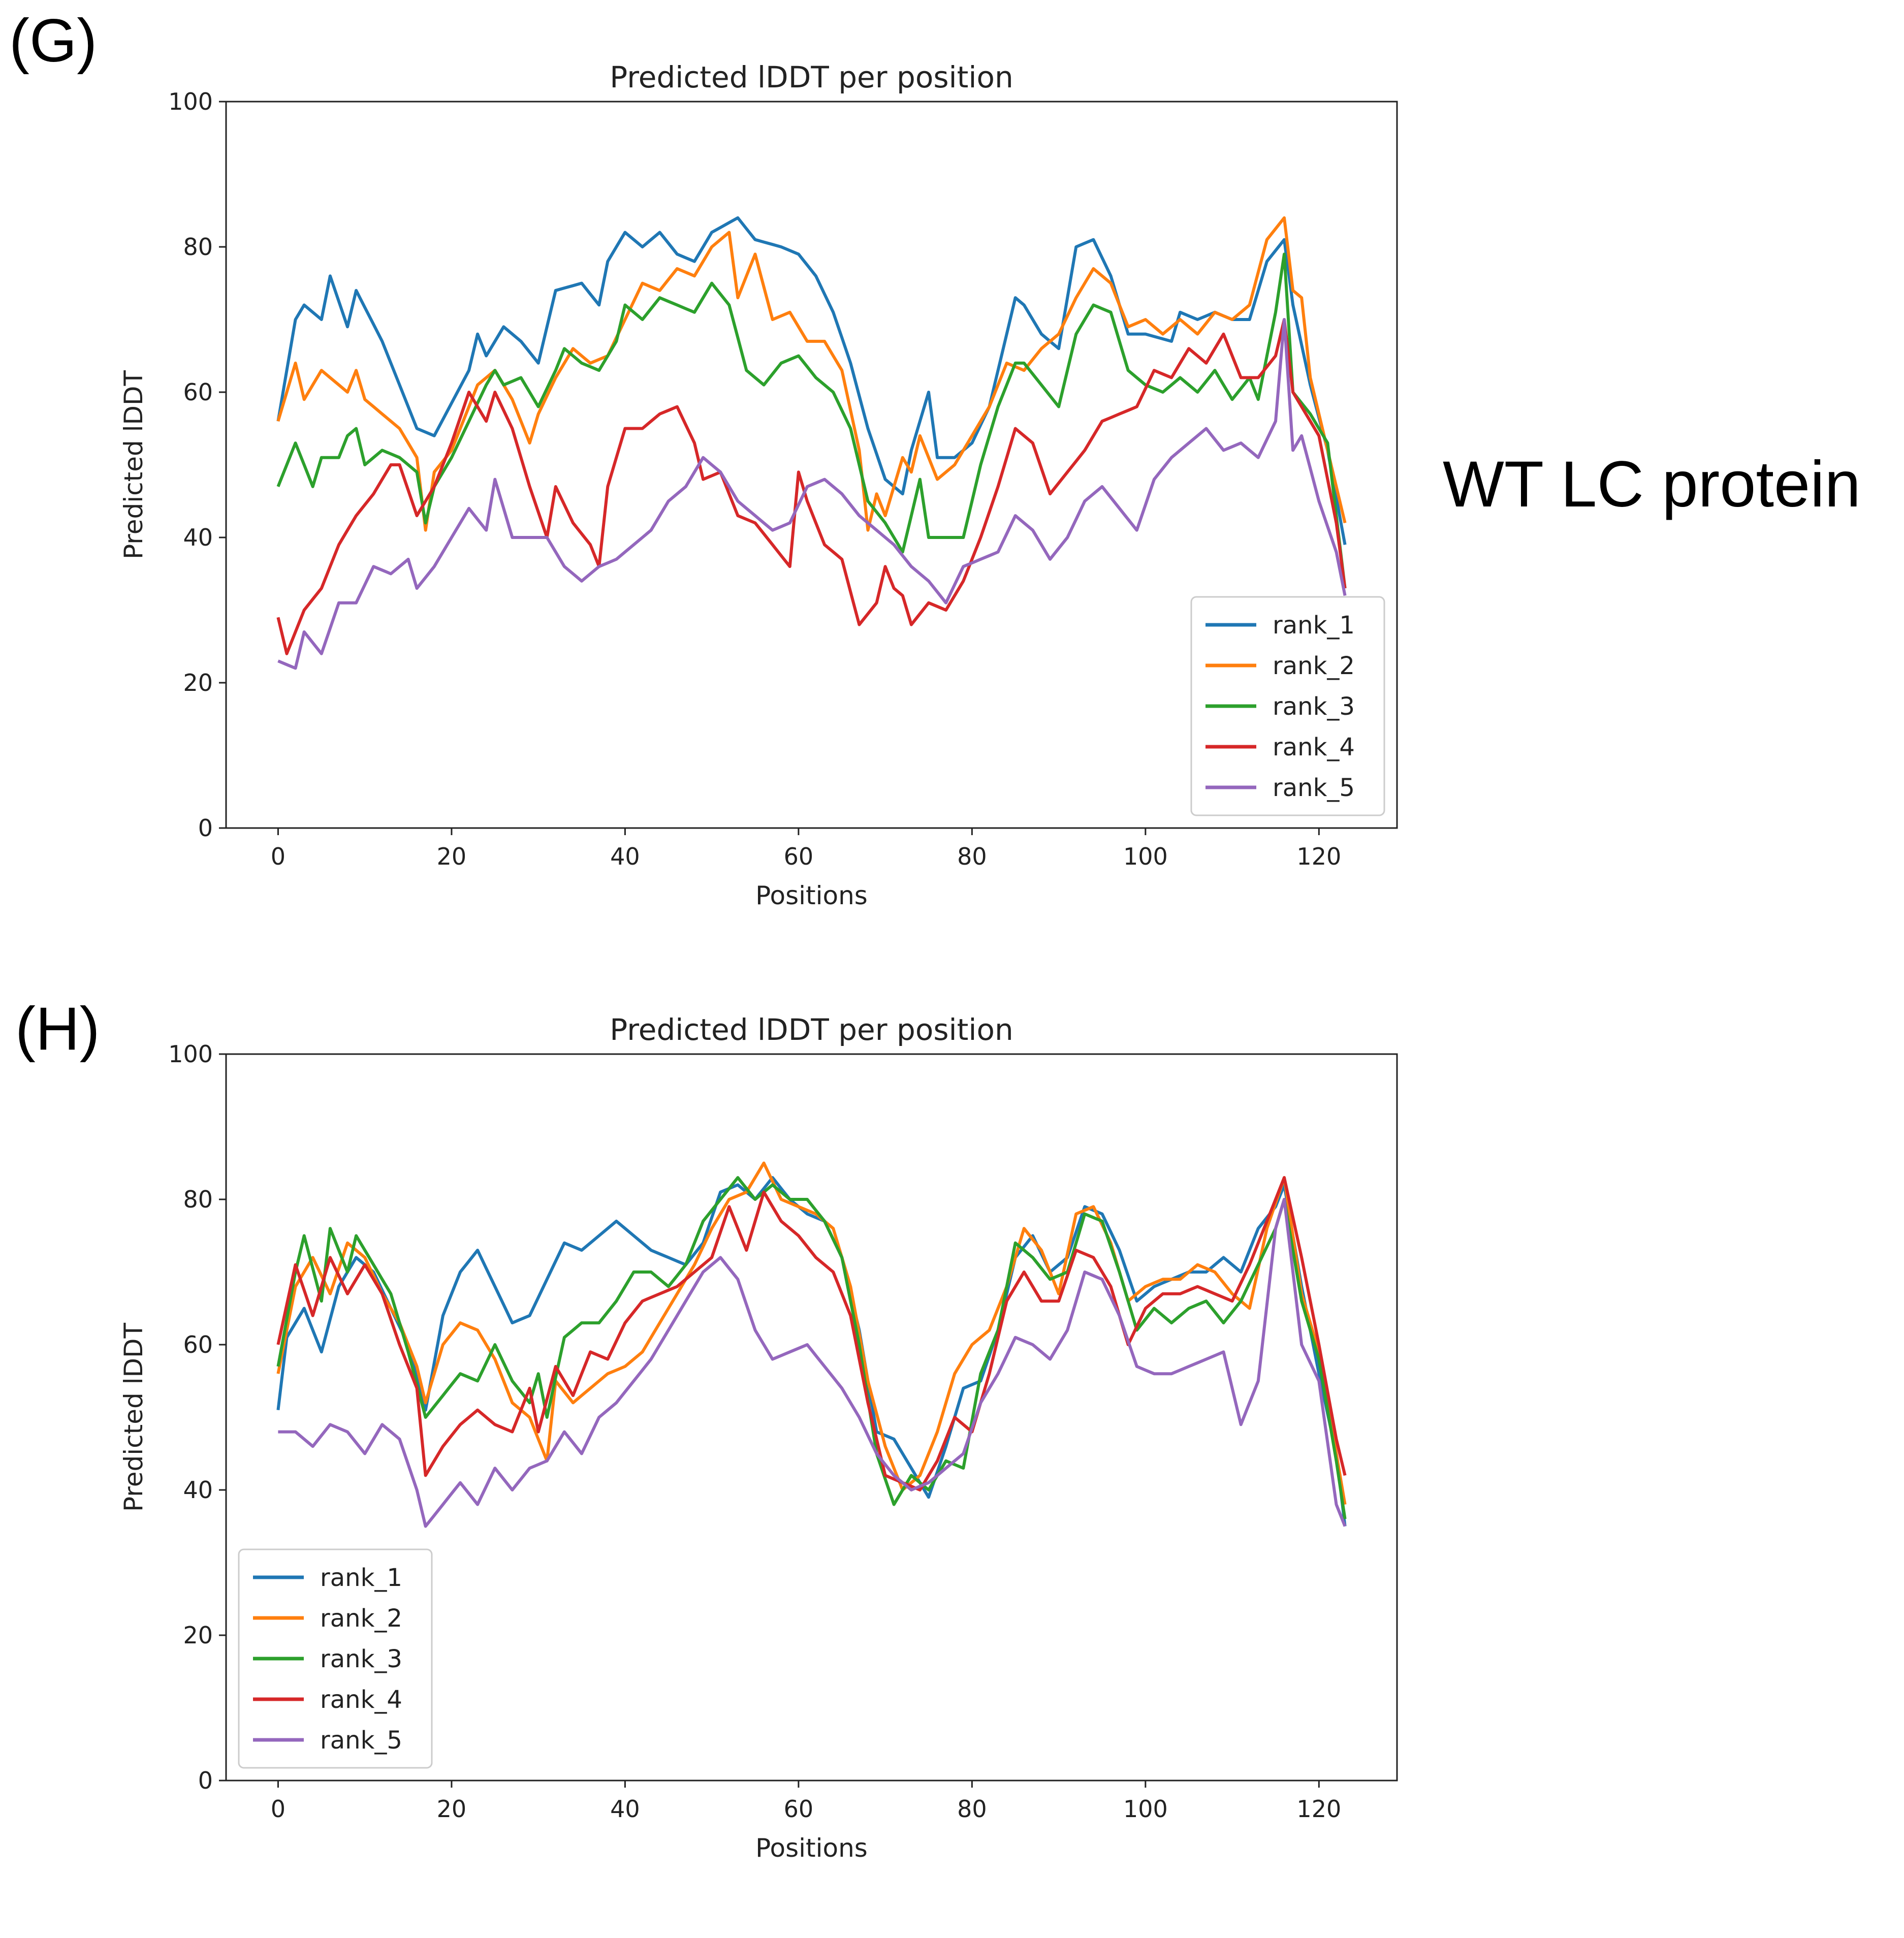 The width and height of the screenshot is (1904, 1938). What do you see at coordinates (57, 1029) in the screenshot?
I see `panel-label-h: (H)` at bounding box center [57, 1029].